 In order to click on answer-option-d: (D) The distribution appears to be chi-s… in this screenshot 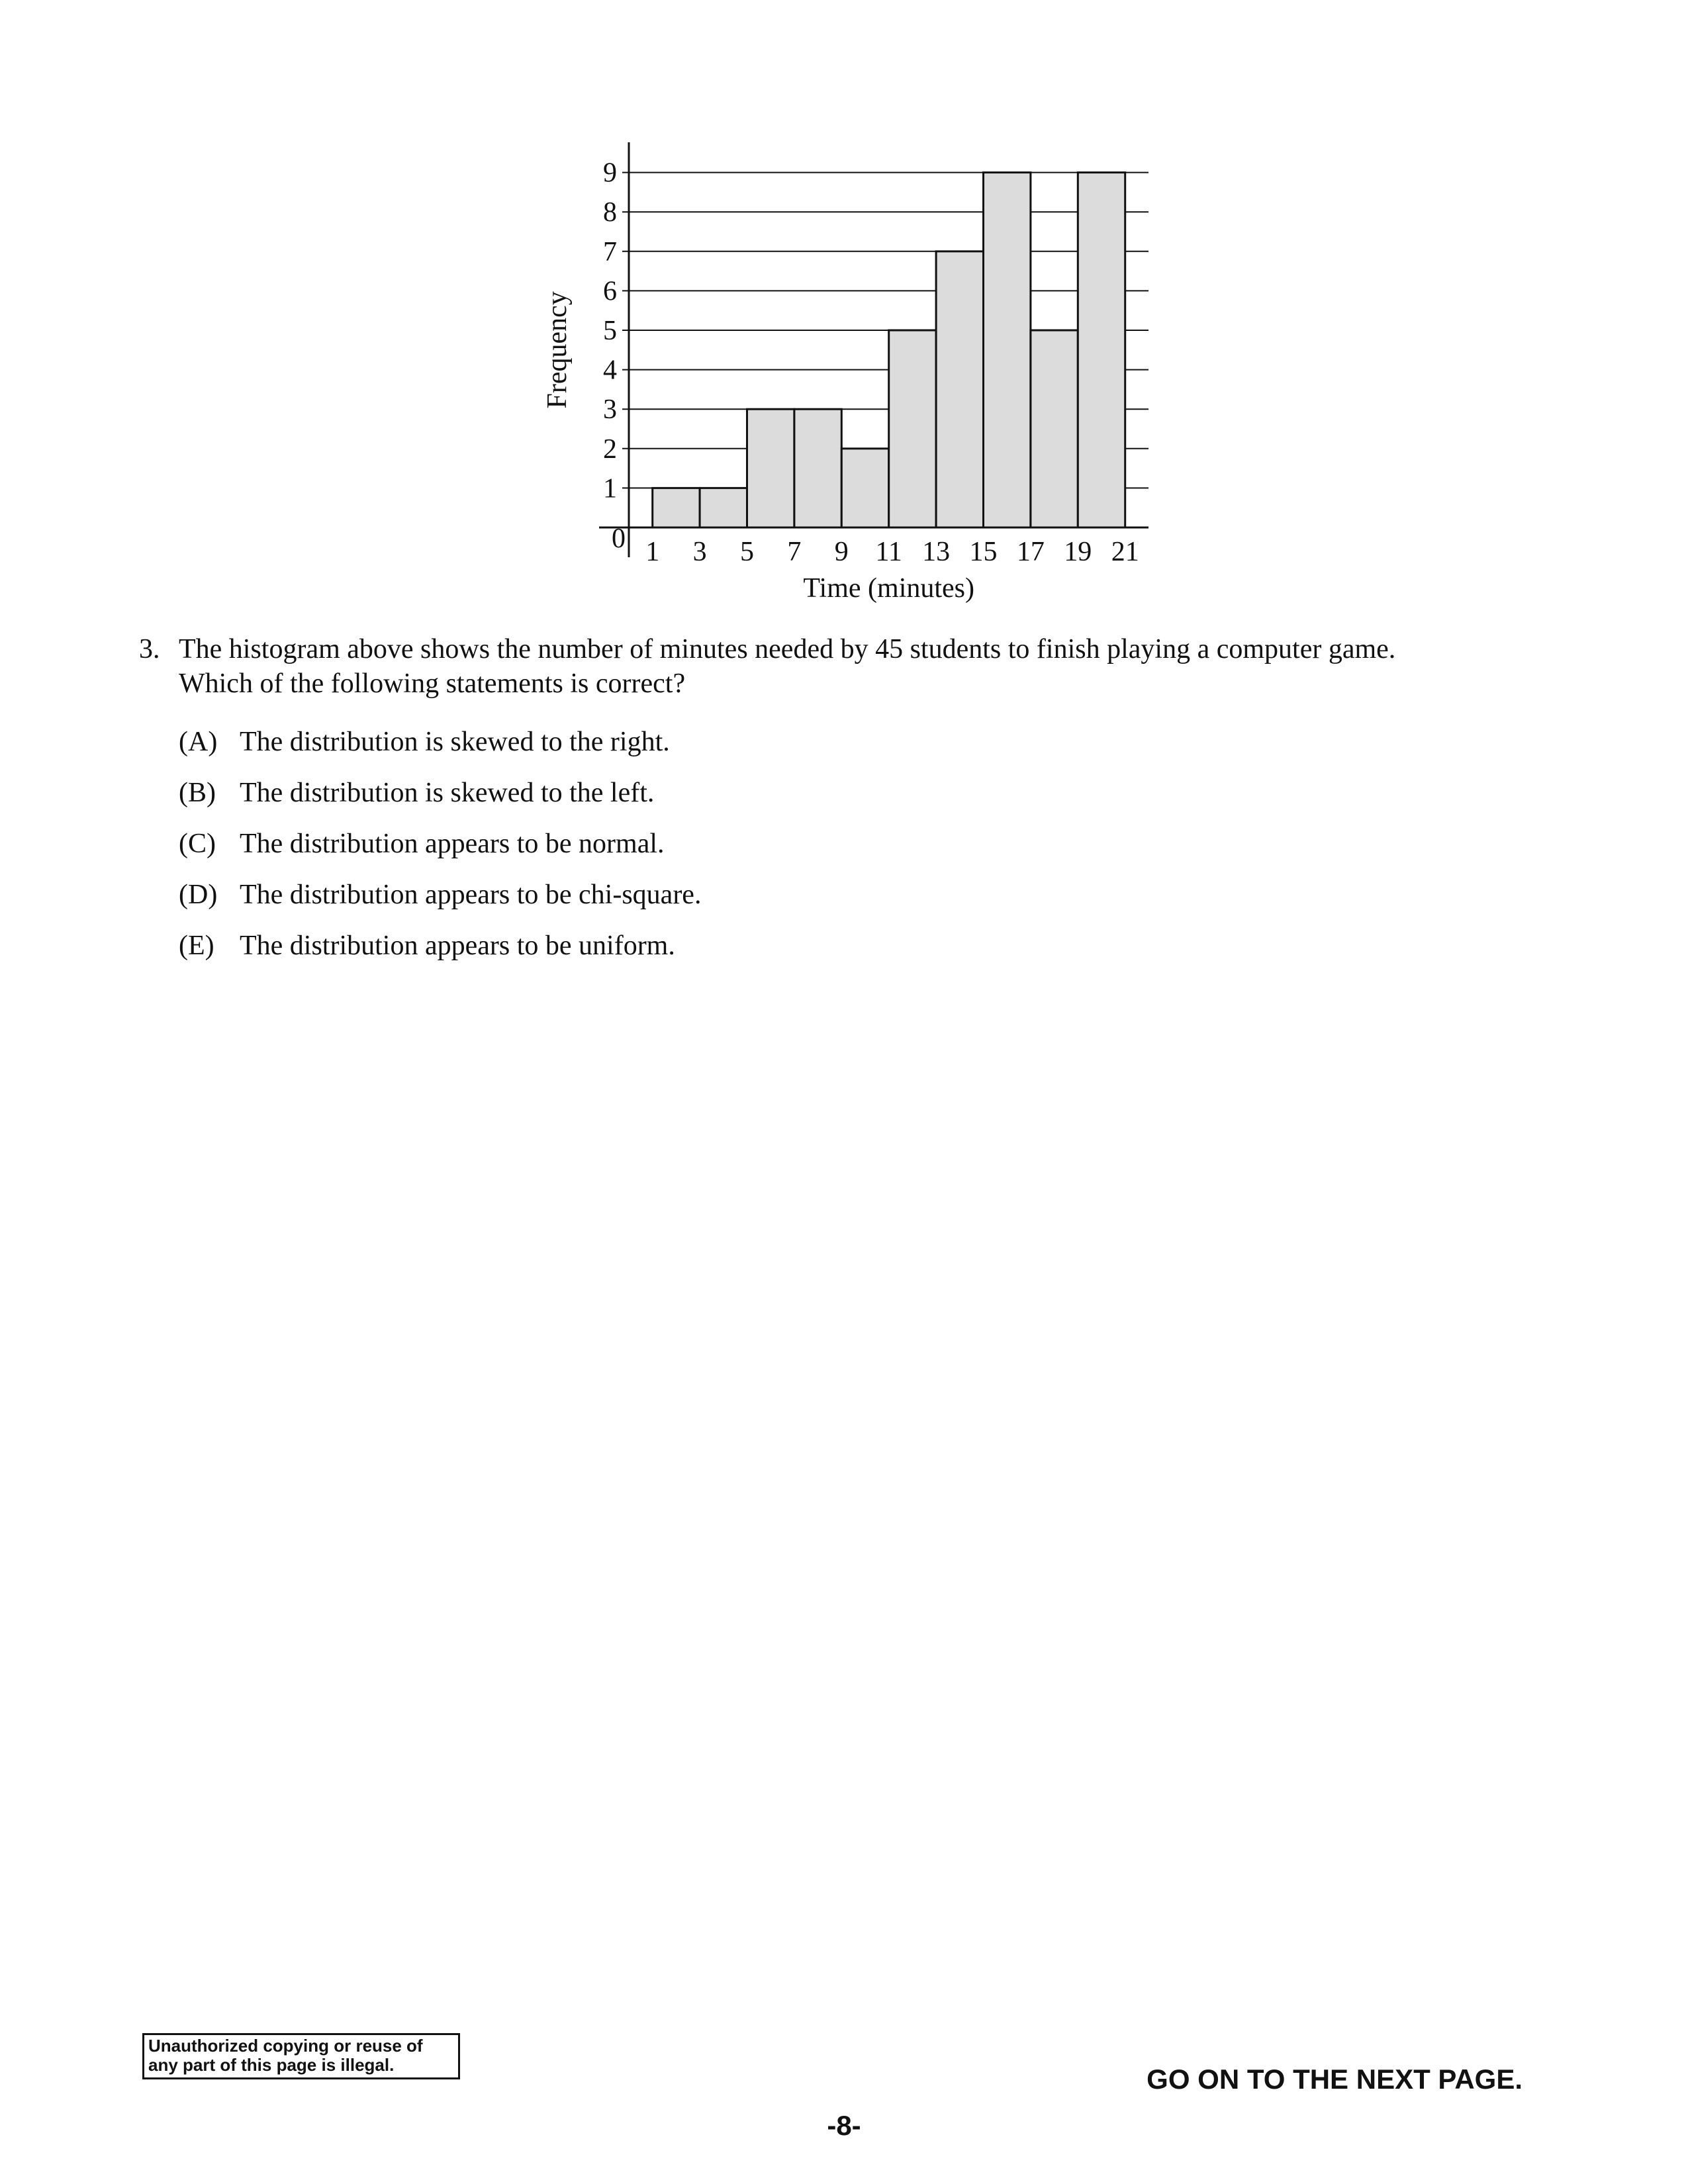, I will do `click(440, 895)`.